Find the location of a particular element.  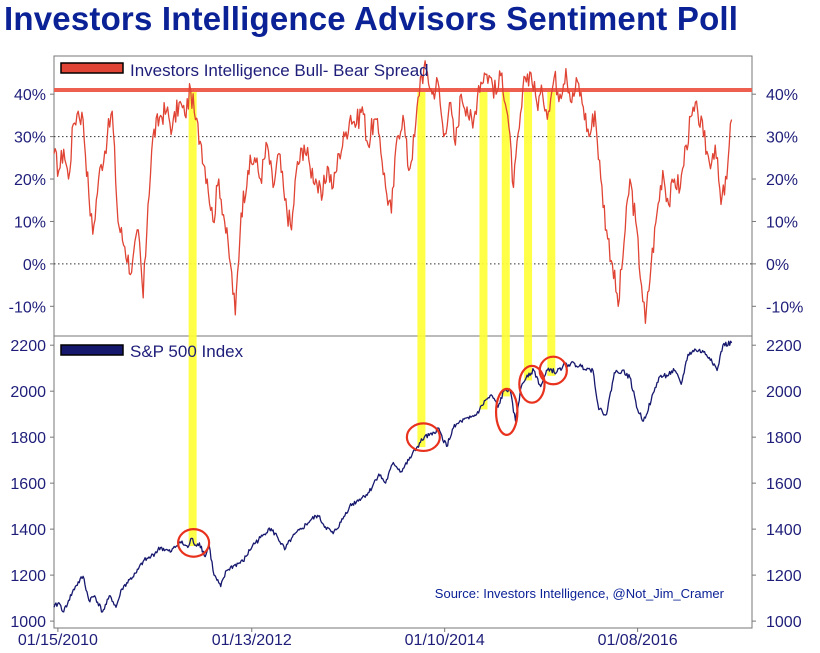

y-tick-label-right: 40% is located at coordinates (782, 95).